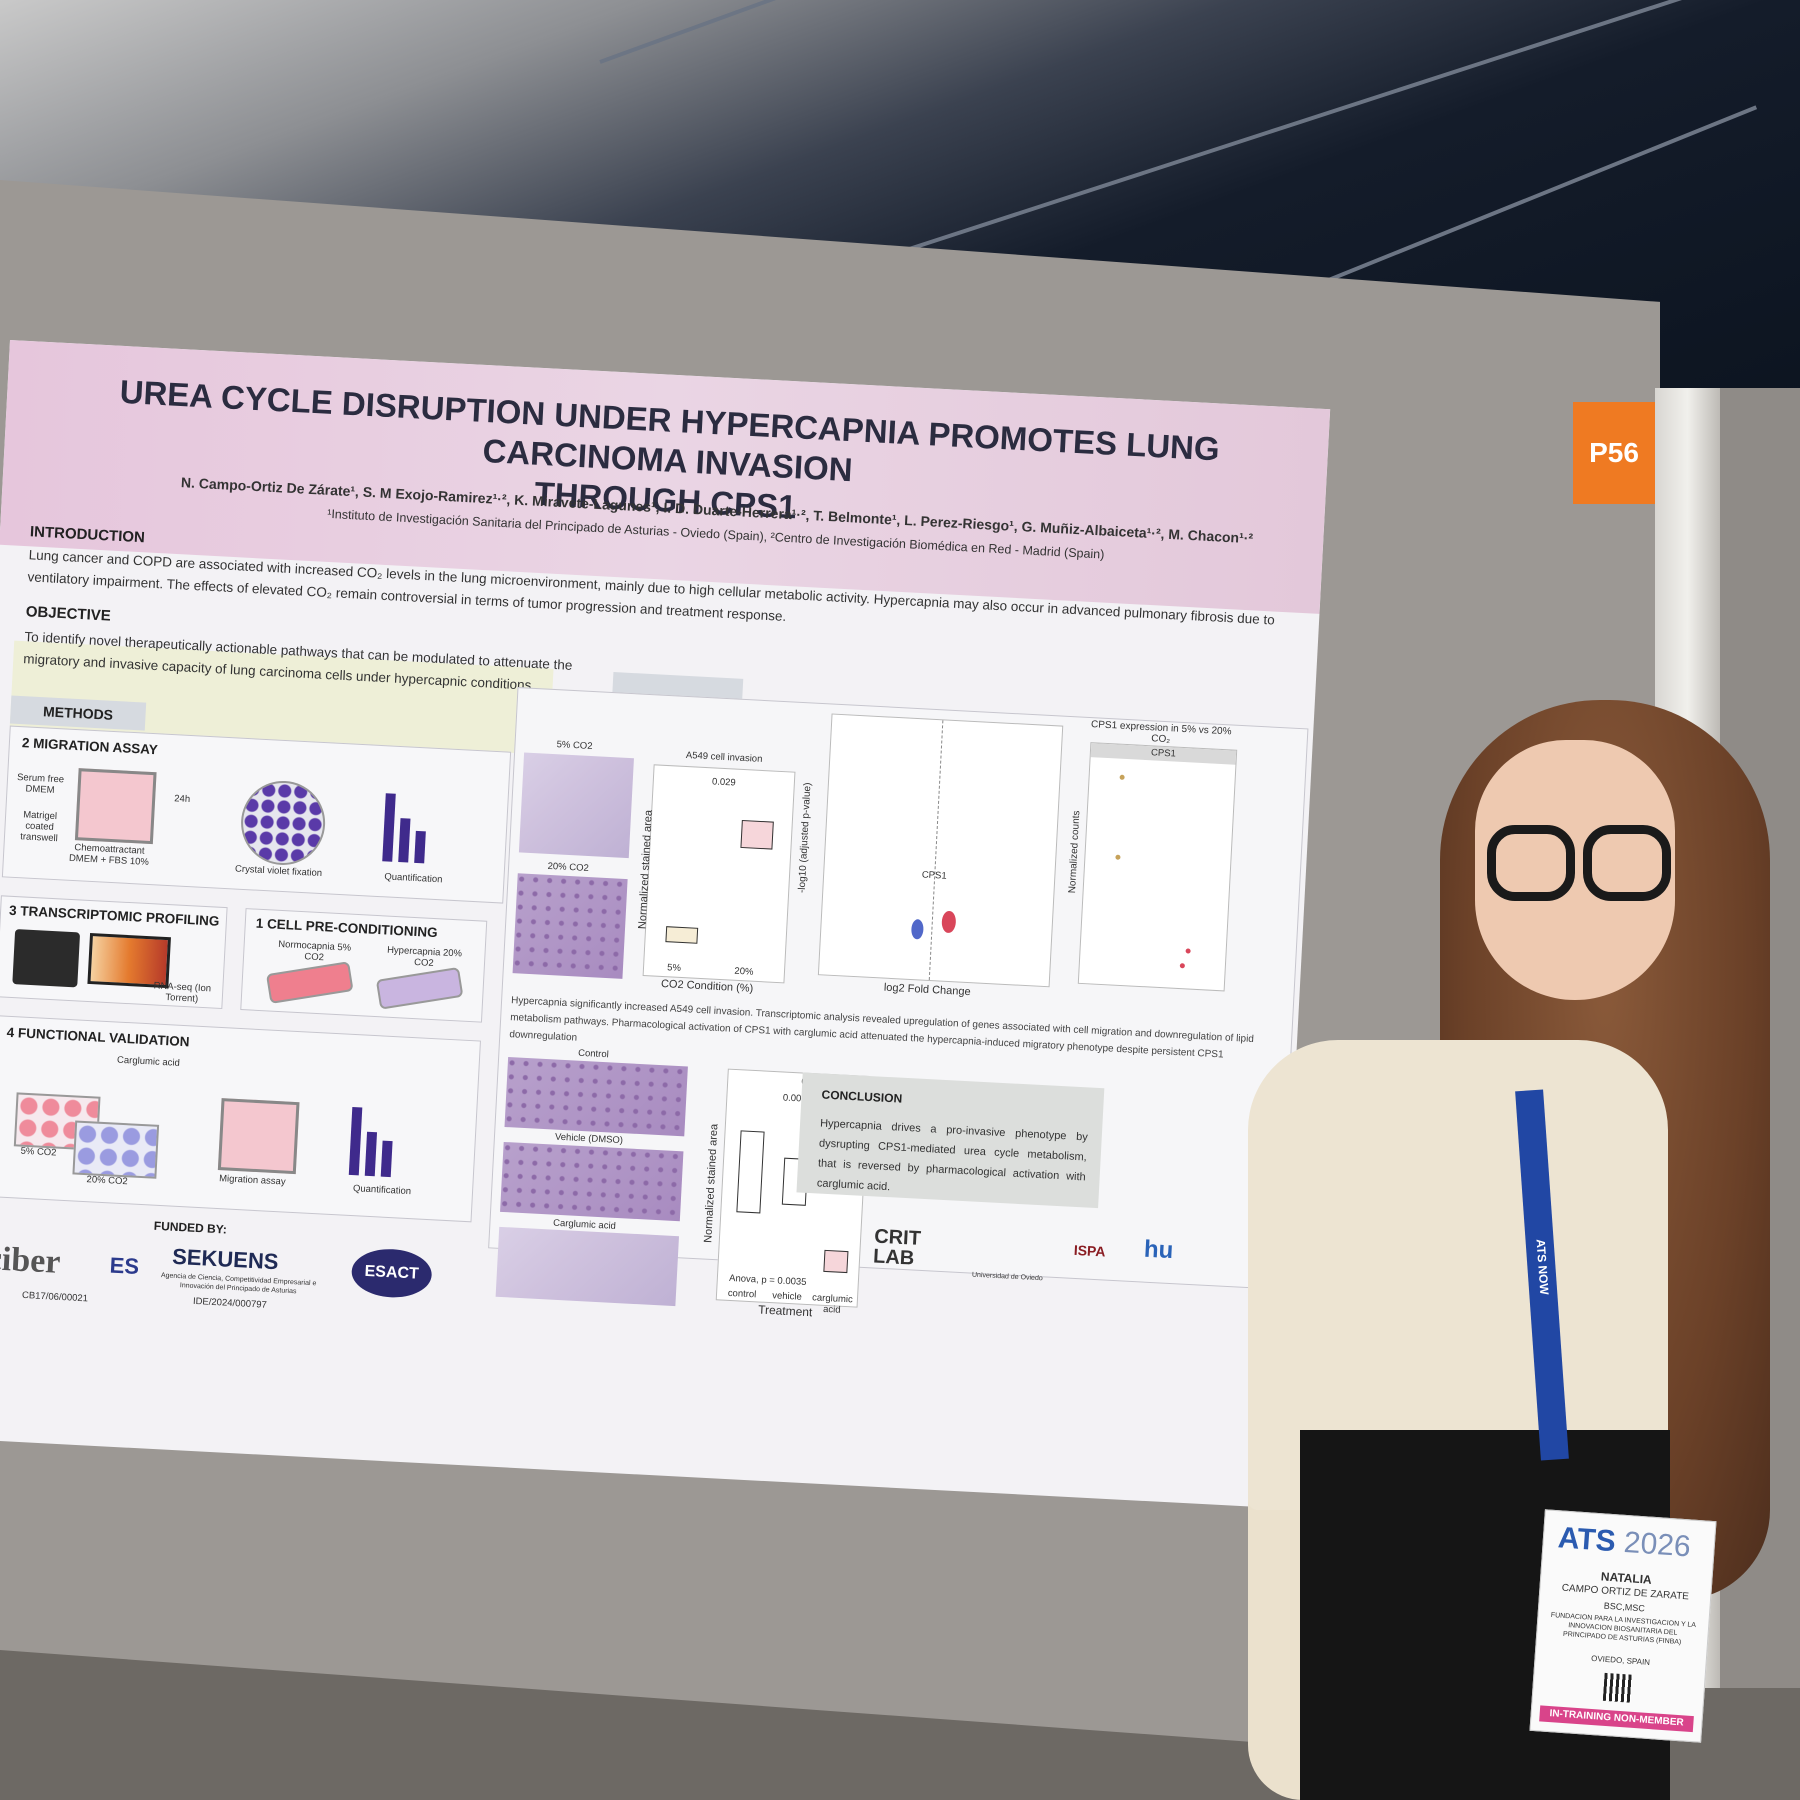 Image resolution: width=1800 pixels, height=1800 pixels. I want to click on chemoattractant-label: Chemoattractant DMEM + FBS 10%, so click(109, 855).